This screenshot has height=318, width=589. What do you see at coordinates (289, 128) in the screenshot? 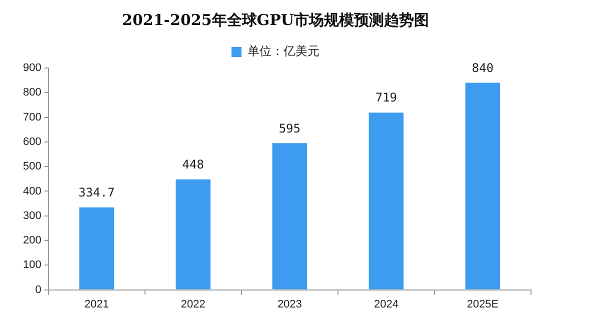
I see `data-label: 595` at bounding box center [289, 128].